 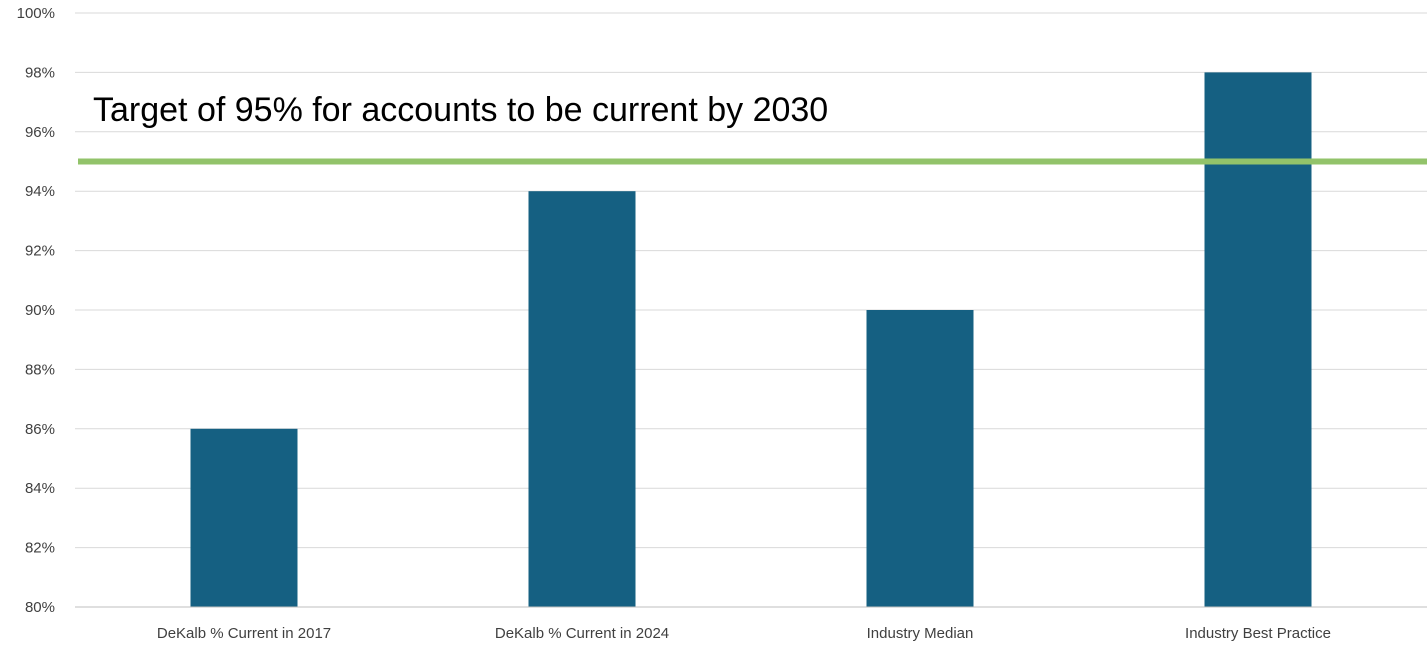 I want to click on x-category-label: Industry Best Practice, so click(x=1258, y=633).